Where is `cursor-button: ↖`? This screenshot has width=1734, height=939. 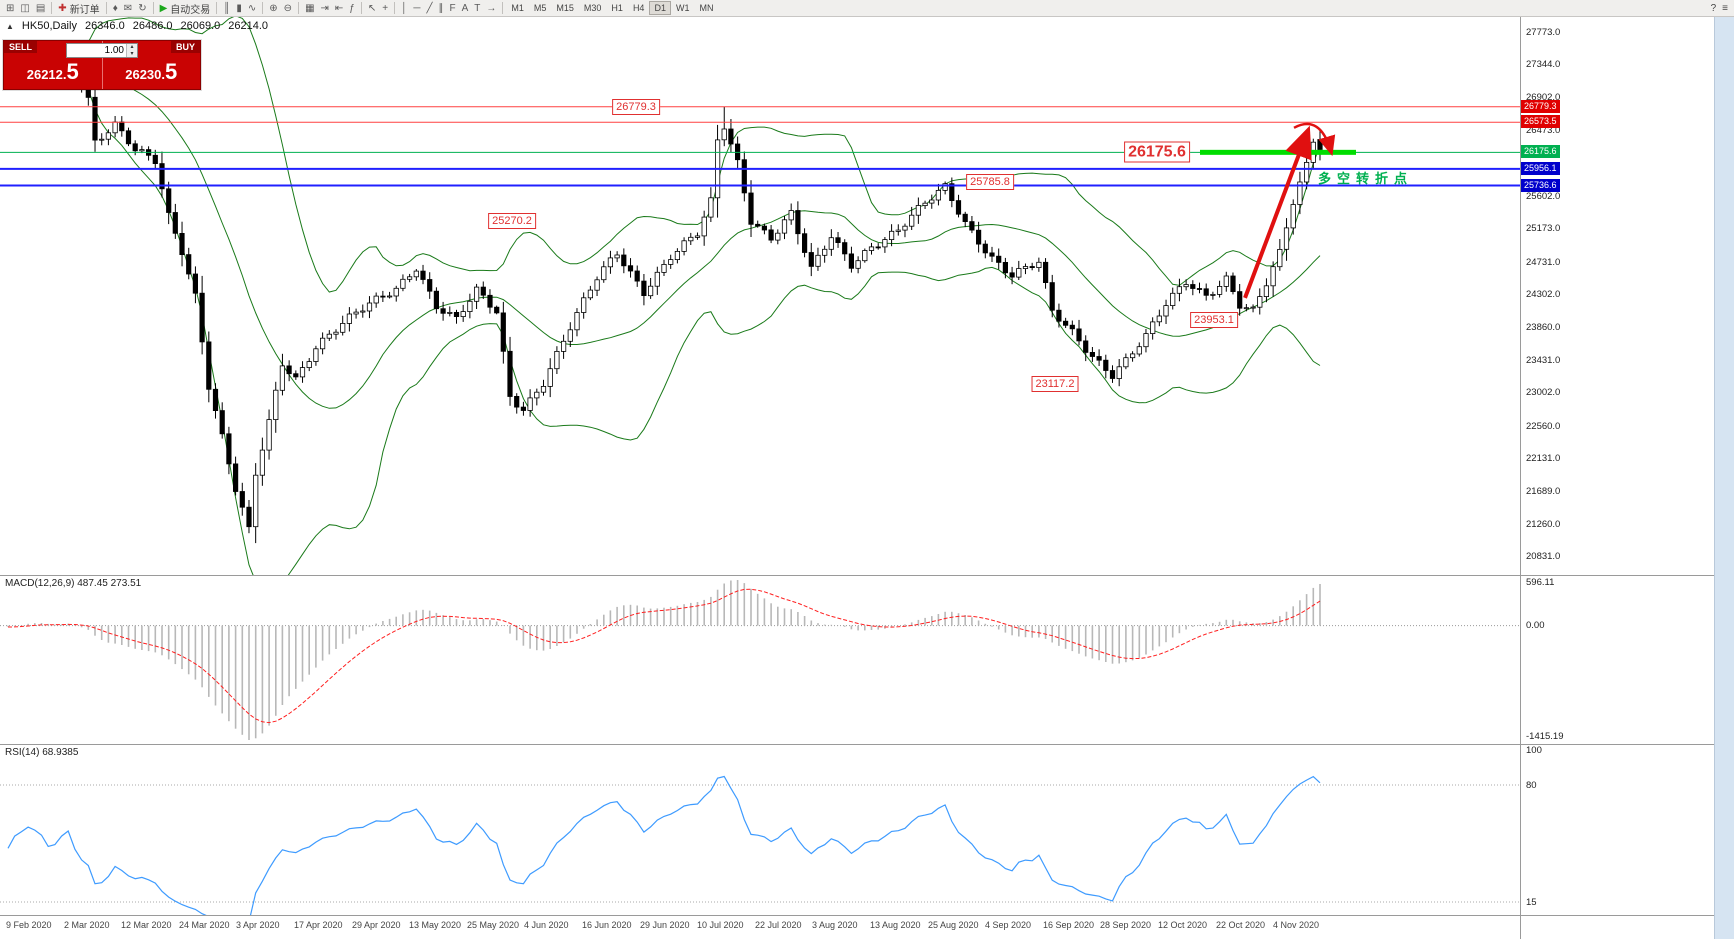
cursor-button: ↖ is located at coordinates (372, 8).